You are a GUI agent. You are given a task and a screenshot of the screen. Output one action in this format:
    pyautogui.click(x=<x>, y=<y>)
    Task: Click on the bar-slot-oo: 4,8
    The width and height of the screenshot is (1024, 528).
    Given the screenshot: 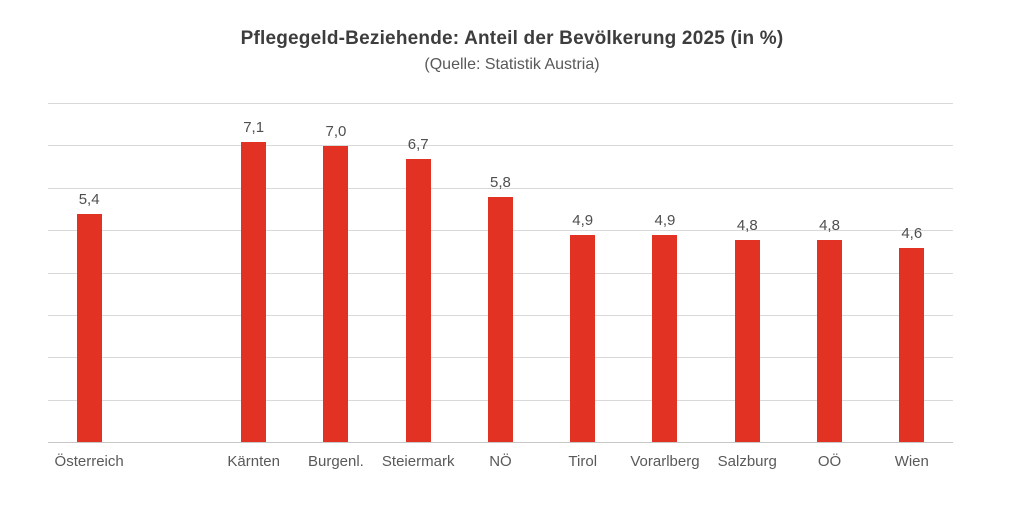 What is the action you would take?
    pyautogui.click(x=829, y=273)
    